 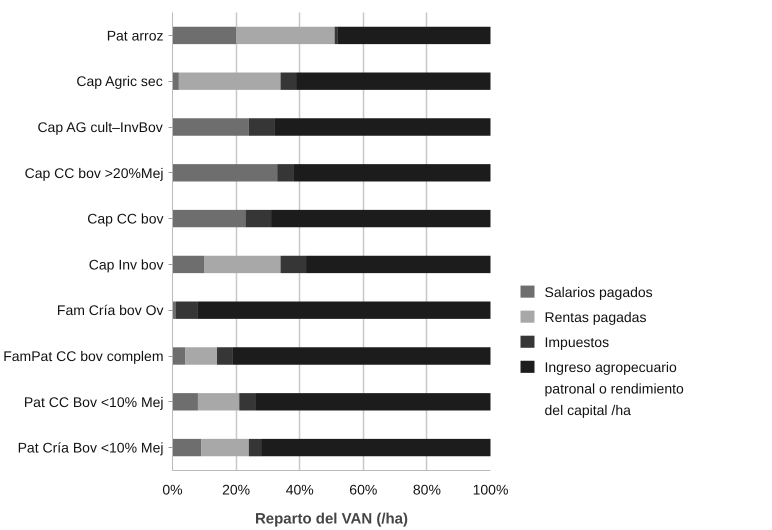 I want to click on y-tick-label: Cap Agric sec, so click(x=119, y=81).